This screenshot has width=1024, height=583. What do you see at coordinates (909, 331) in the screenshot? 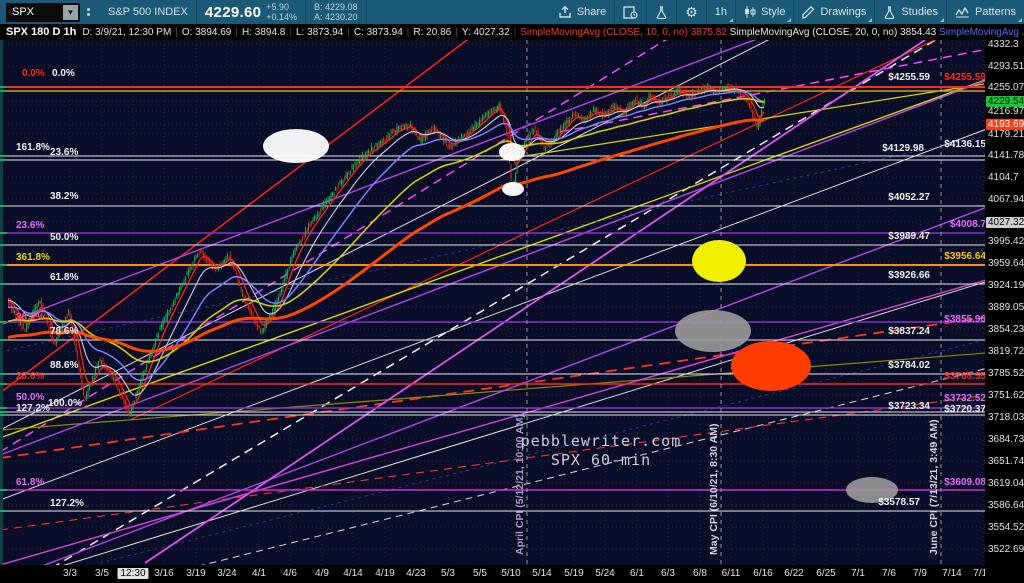
I see `price-level-label: $3837.24` at bounding box center [909, 331].